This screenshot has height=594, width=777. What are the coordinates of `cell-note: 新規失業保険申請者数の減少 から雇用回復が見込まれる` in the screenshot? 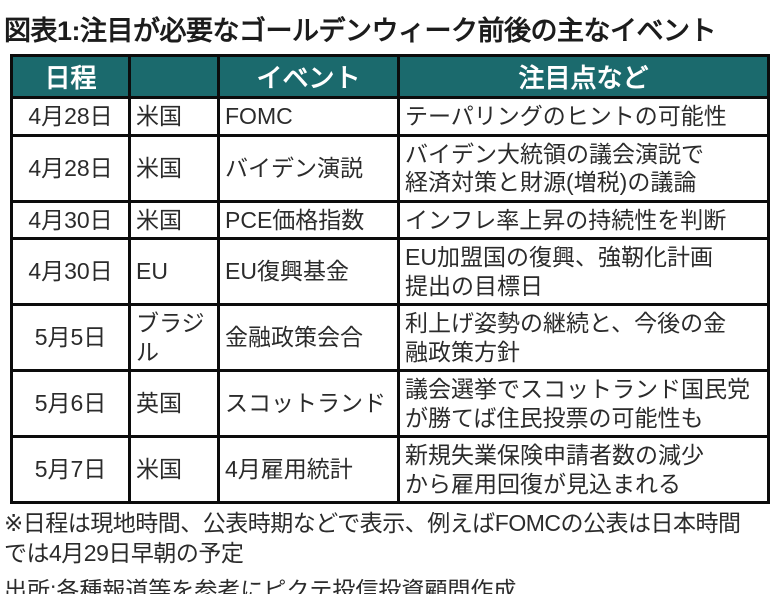 It's located at (583, 470).